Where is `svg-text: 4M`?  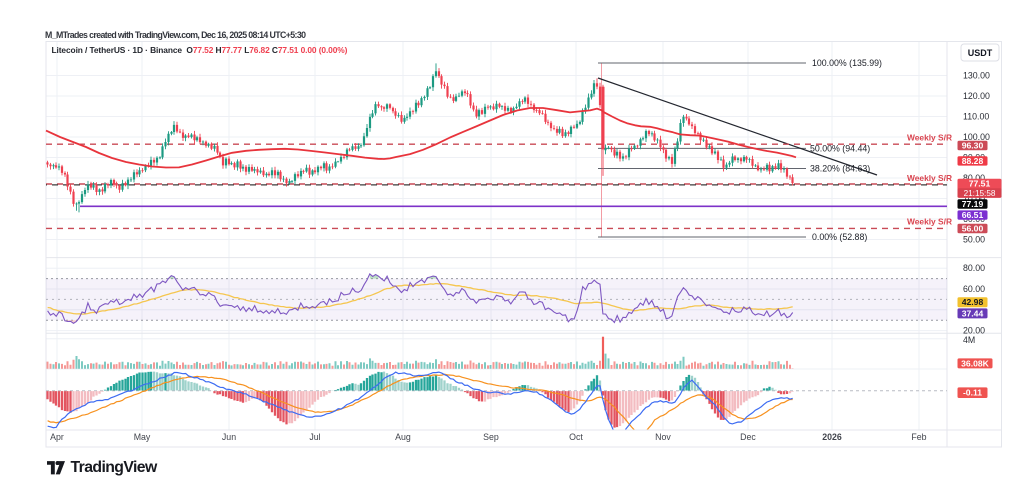 svg-text: 4M is located at coordinates (969, 340).